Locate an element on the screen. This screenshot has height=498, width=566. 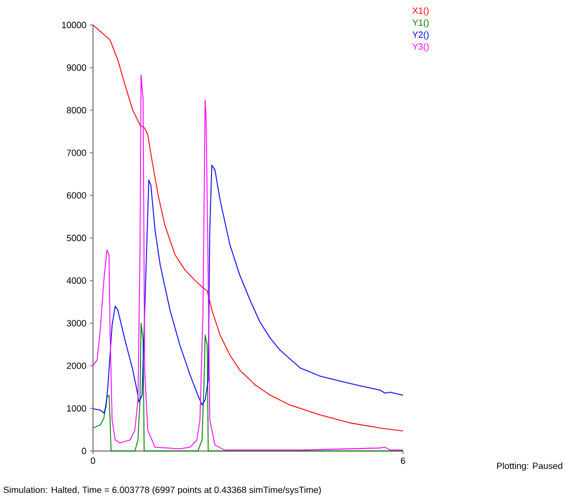
y-tick-label: 3000 is located at coordinates (76, 323).